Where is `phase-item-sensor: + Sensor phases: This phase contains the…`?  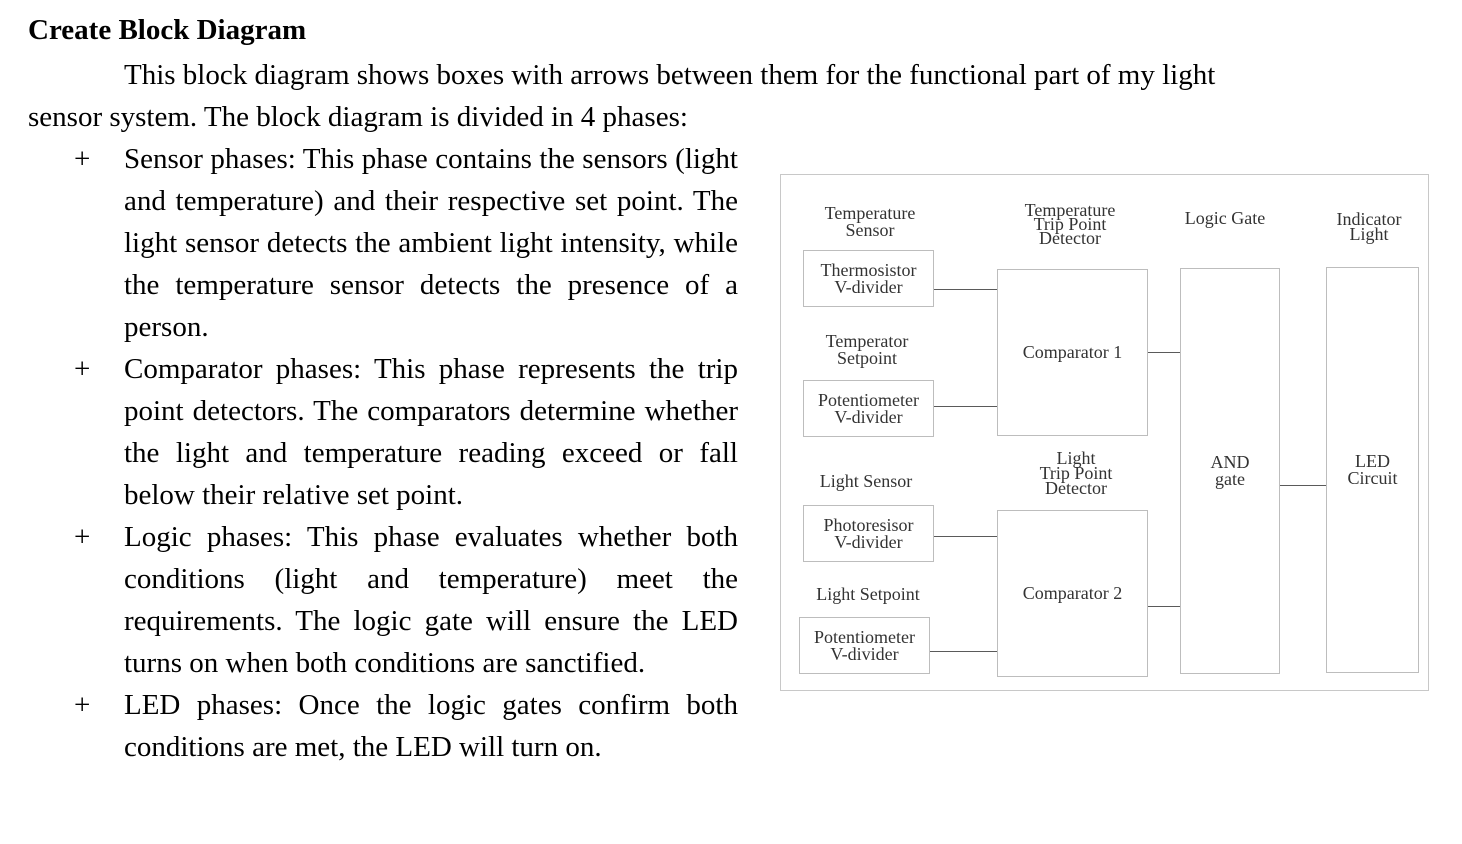 phase-item-sensor: + Sensor phases: This phase contains the… is located at coordinates (383, 243).